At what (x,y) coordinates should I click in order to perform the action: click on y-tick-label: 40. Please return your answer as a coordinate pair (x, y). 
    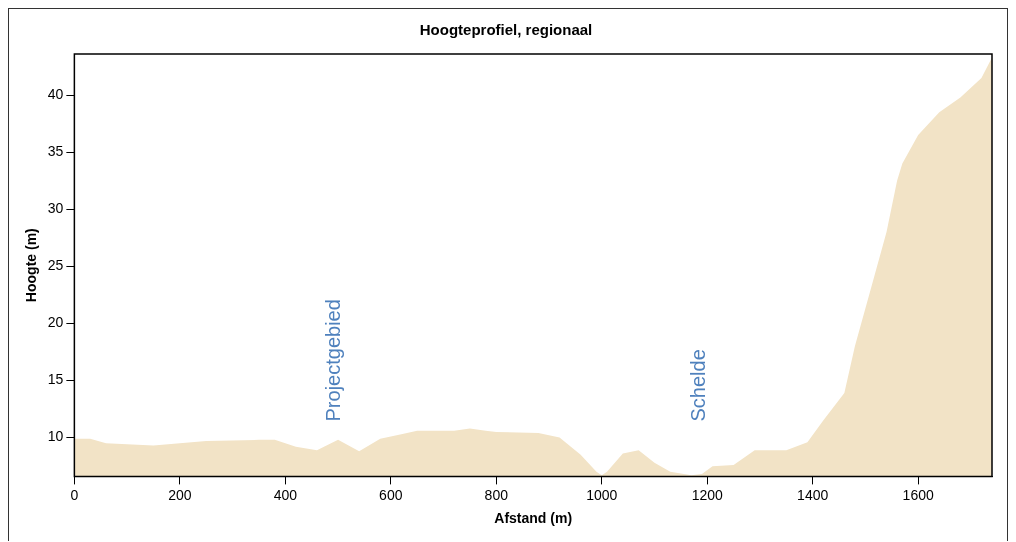
    Looking at the image, I should click on (55, 93).